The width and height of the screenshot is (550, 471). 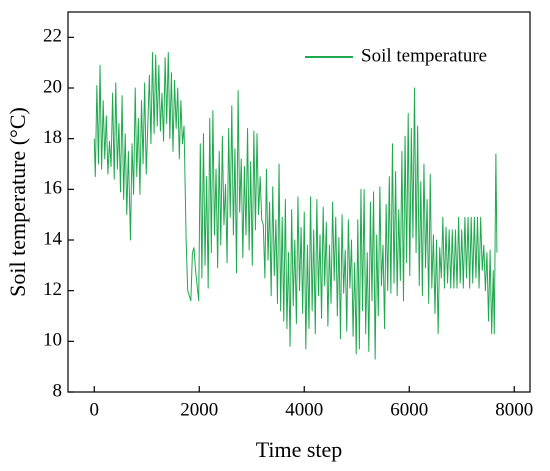 What do you see at coordinates (52, 340) in the screenshot?
I see `y-tick-label: 10` at bounding box center [52, 340].